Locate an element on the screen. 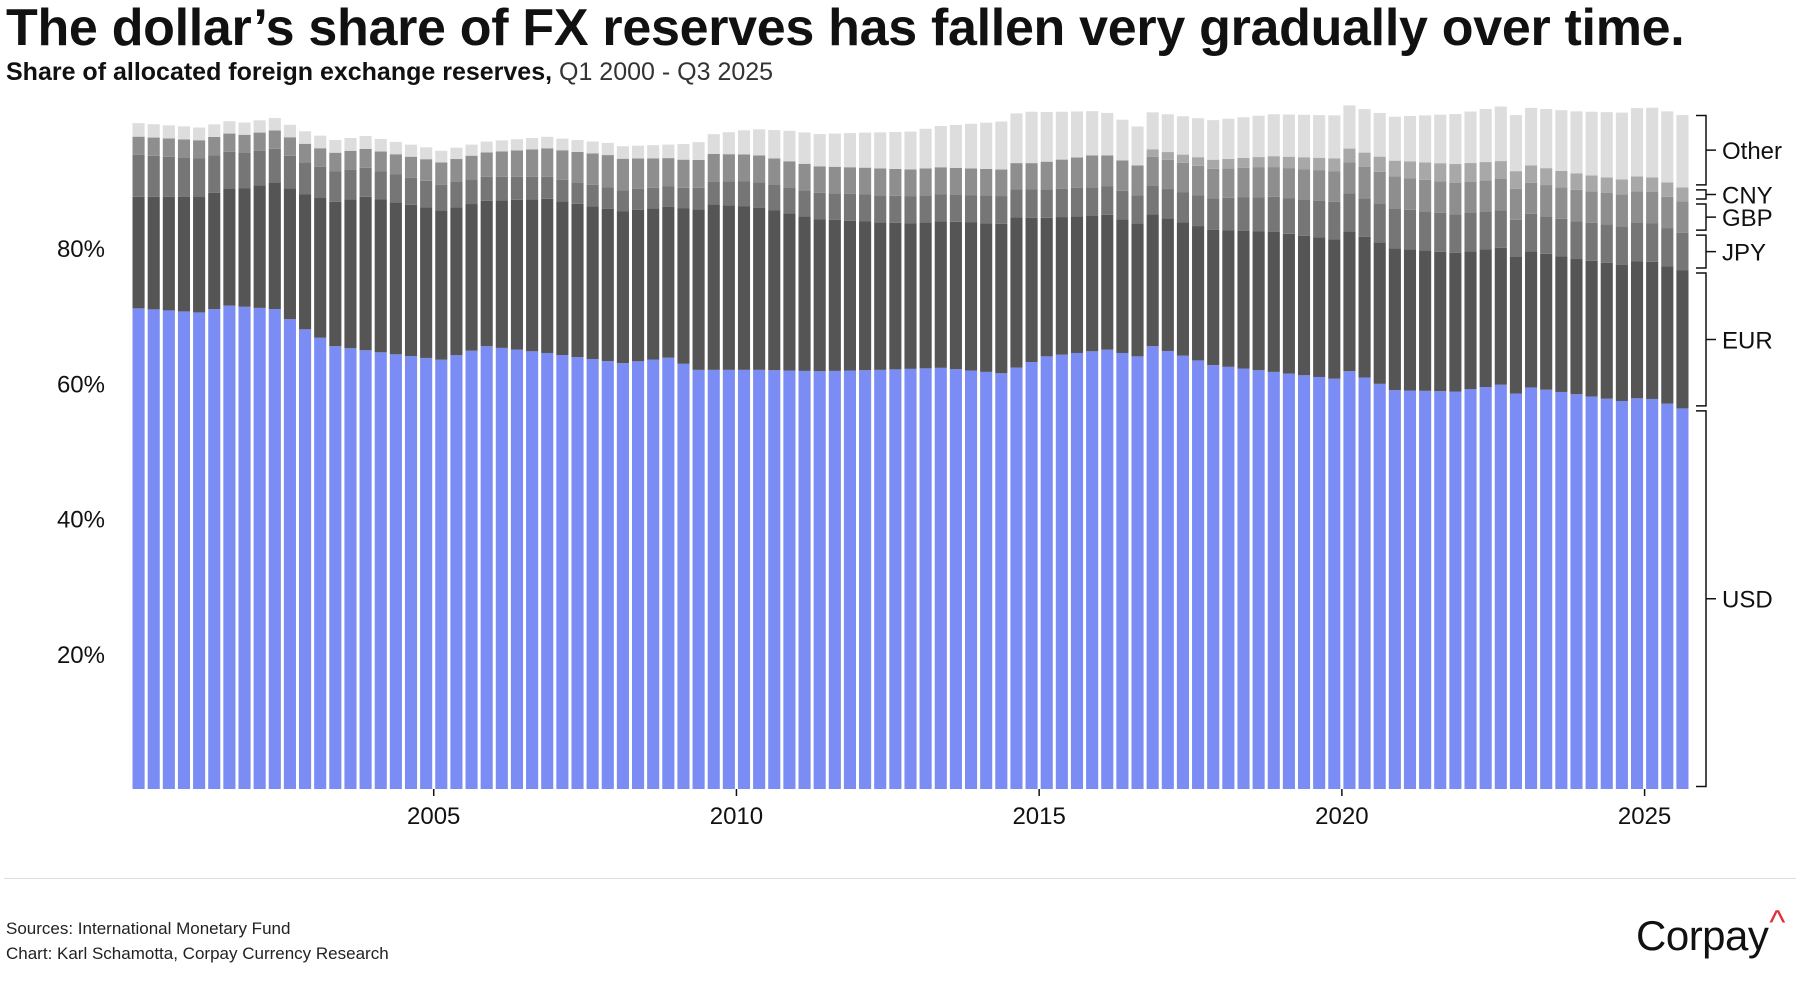 Image resolution: width=1801 pixels, height=1000 pixels. bar-jpy-2019q3 is located at coordinates (1319, 219).